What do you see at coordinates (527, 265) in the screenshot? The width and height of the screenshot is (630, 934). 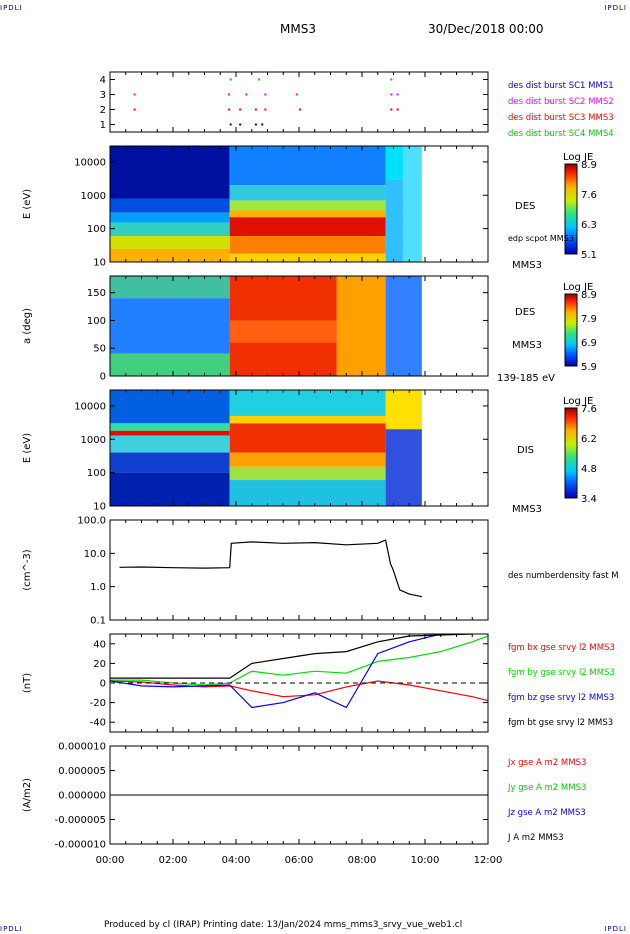 I see `des-energy-label2: MMS3` at bounding box center [527, 265].